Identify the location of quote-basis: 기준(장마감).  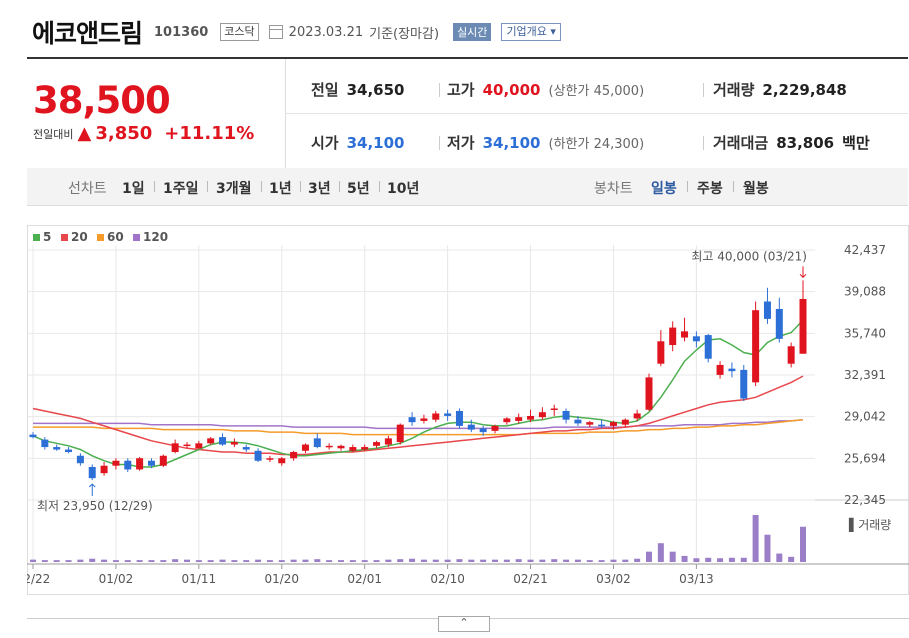
(404, 34).